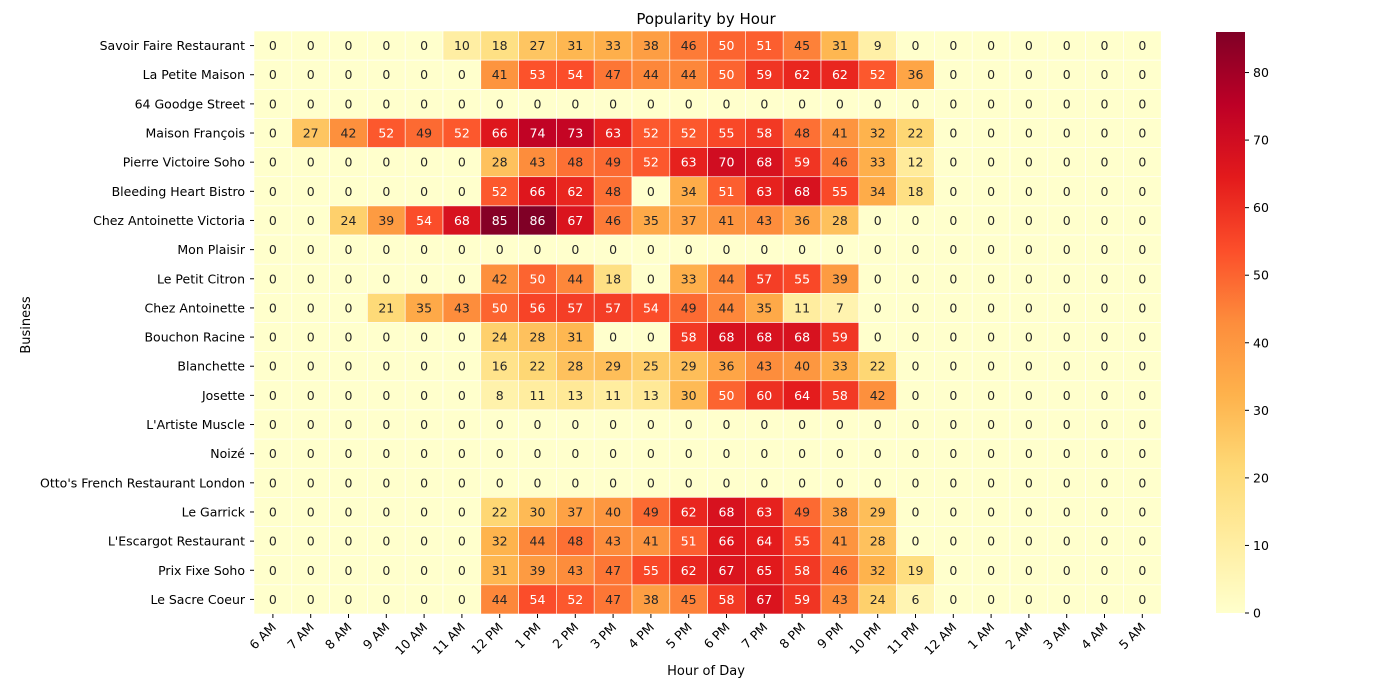 This screenshot has width=1400, height=687. Describe the element at coordinates (500, 220) in the screenshot. I see `cell-value-label: 85` at that location.